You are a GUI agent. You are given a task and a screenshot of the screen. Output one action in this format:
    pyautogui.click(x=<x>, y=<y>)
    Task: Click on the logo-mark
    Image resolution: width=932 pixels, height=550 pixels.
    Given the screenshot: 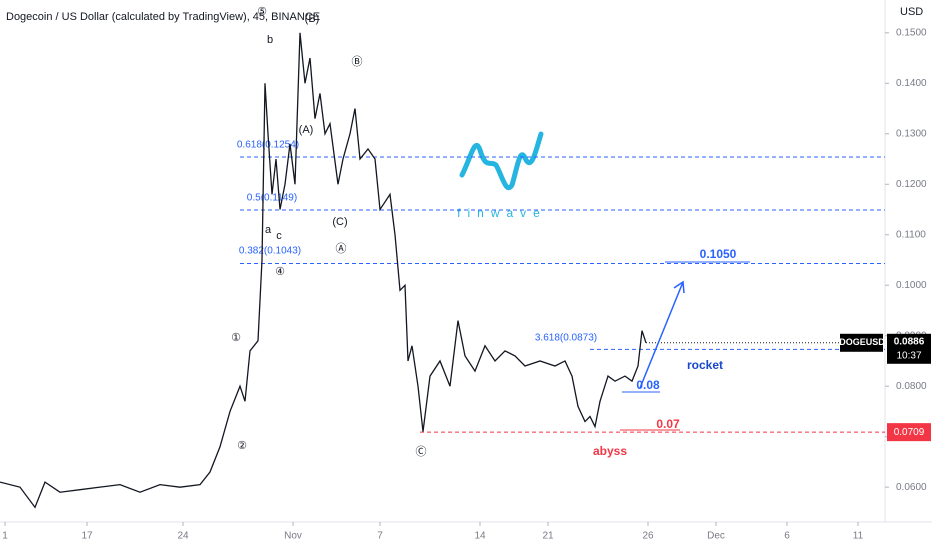 What is the action you would take?
    pyautogui.click(x=501, y=160)
    